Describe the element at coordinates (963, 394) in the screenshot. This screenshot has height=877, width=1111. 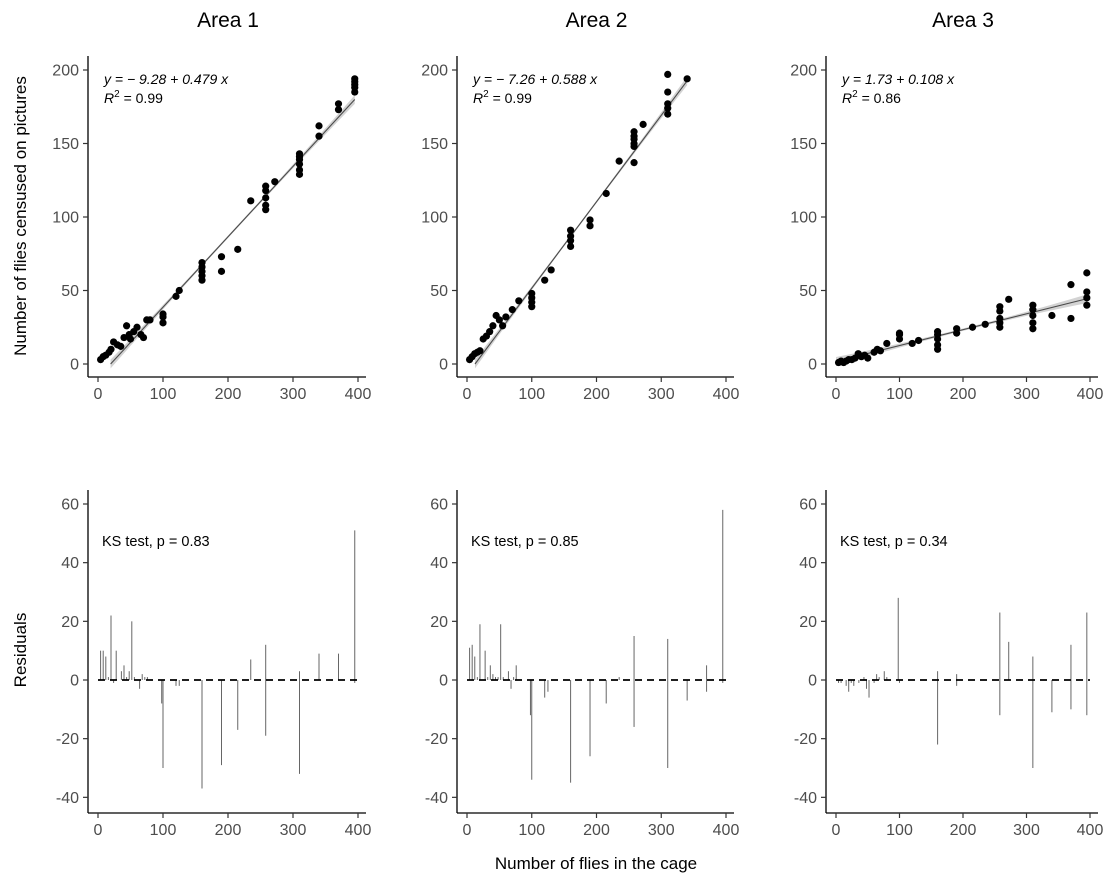
I see `panel-3-x-tick-label: 200` at that location.